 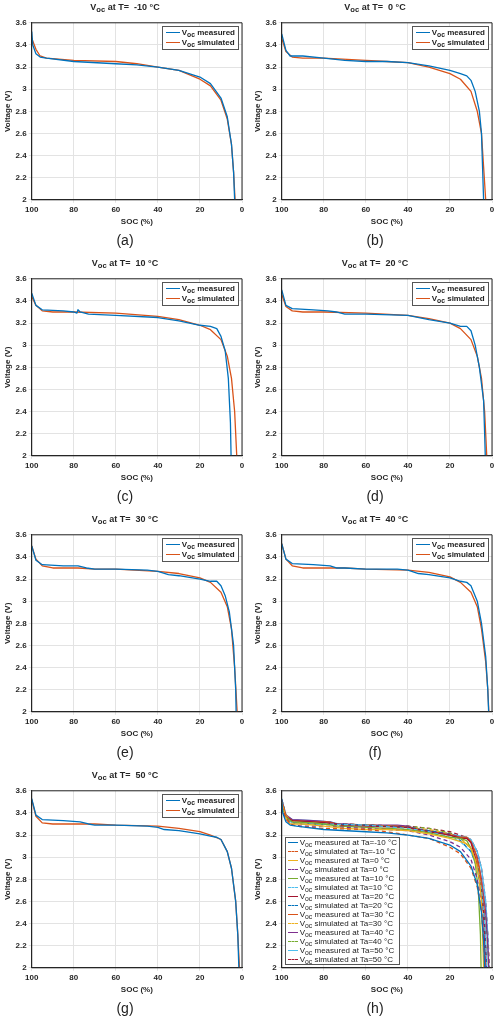 I want to click on legend-label: V$_{oc}$ simulated at Ta=0 °C, so click(x=344, y=869).